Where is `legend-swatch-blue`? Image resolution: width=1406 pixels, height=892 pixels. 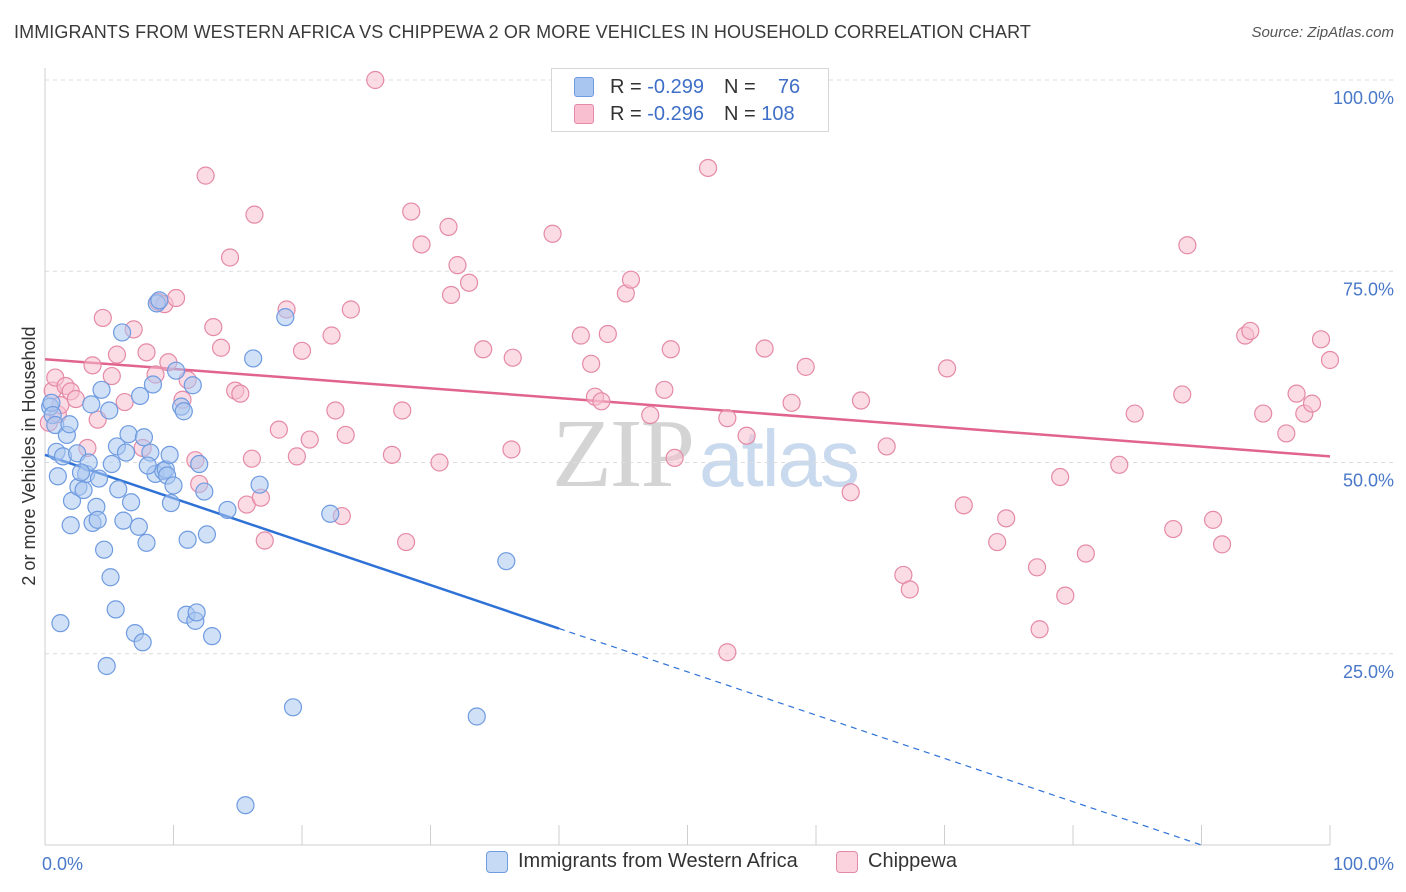
legend-swatch-blue is located at coordinates (584, 87).